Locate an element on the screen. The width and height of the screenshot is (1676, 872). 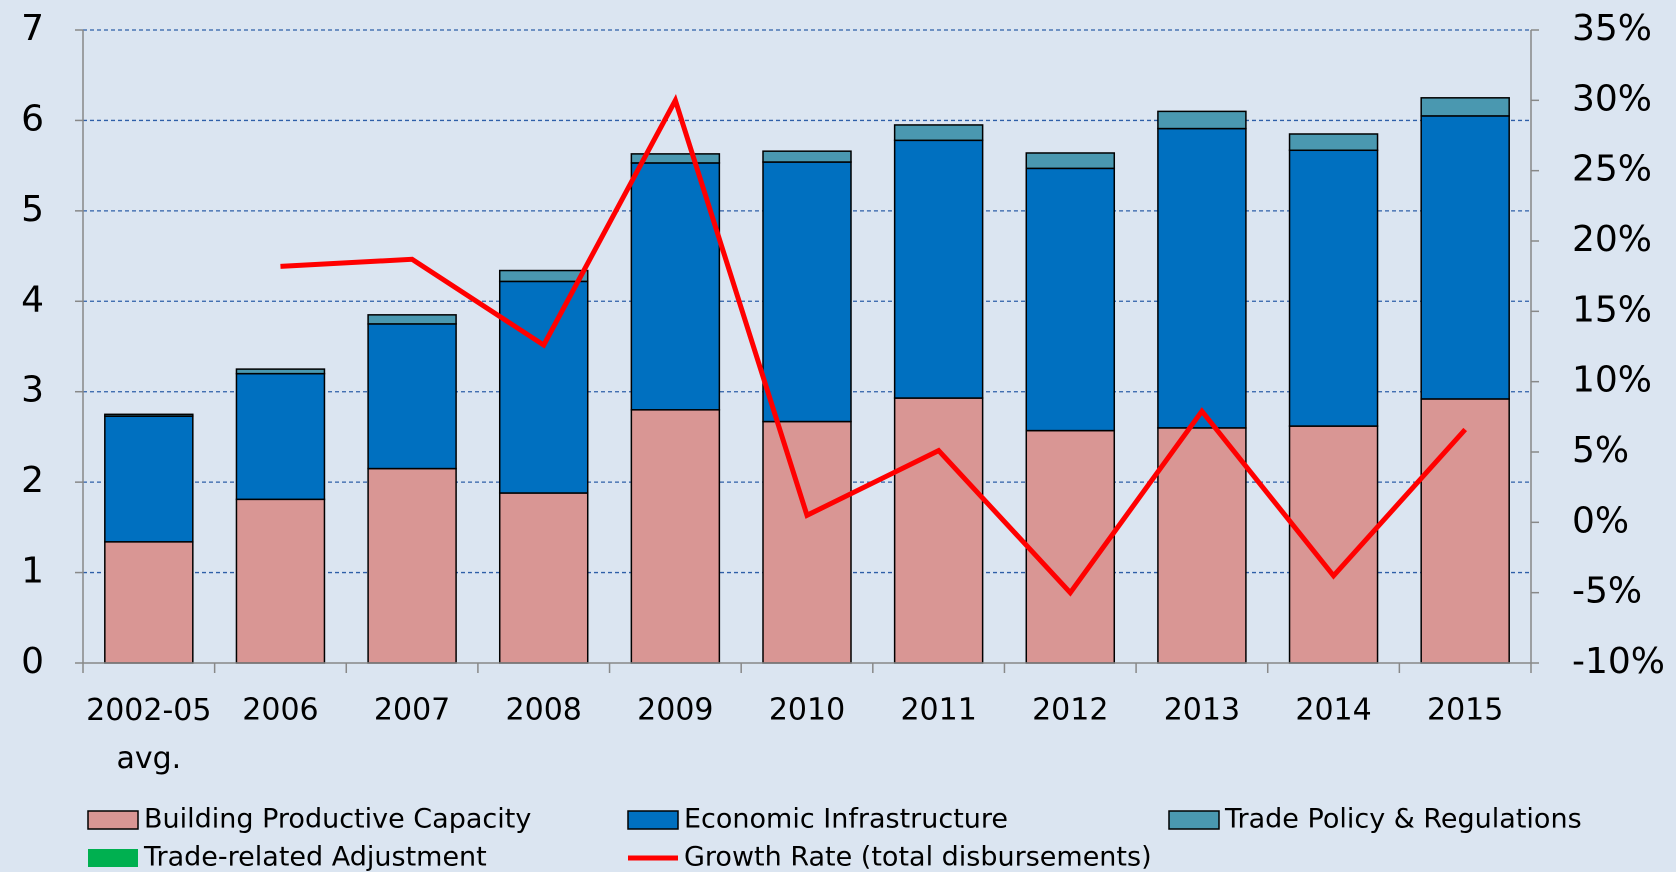
x-tick-label-line: 2002-05 is located at coordinates (148, 710).